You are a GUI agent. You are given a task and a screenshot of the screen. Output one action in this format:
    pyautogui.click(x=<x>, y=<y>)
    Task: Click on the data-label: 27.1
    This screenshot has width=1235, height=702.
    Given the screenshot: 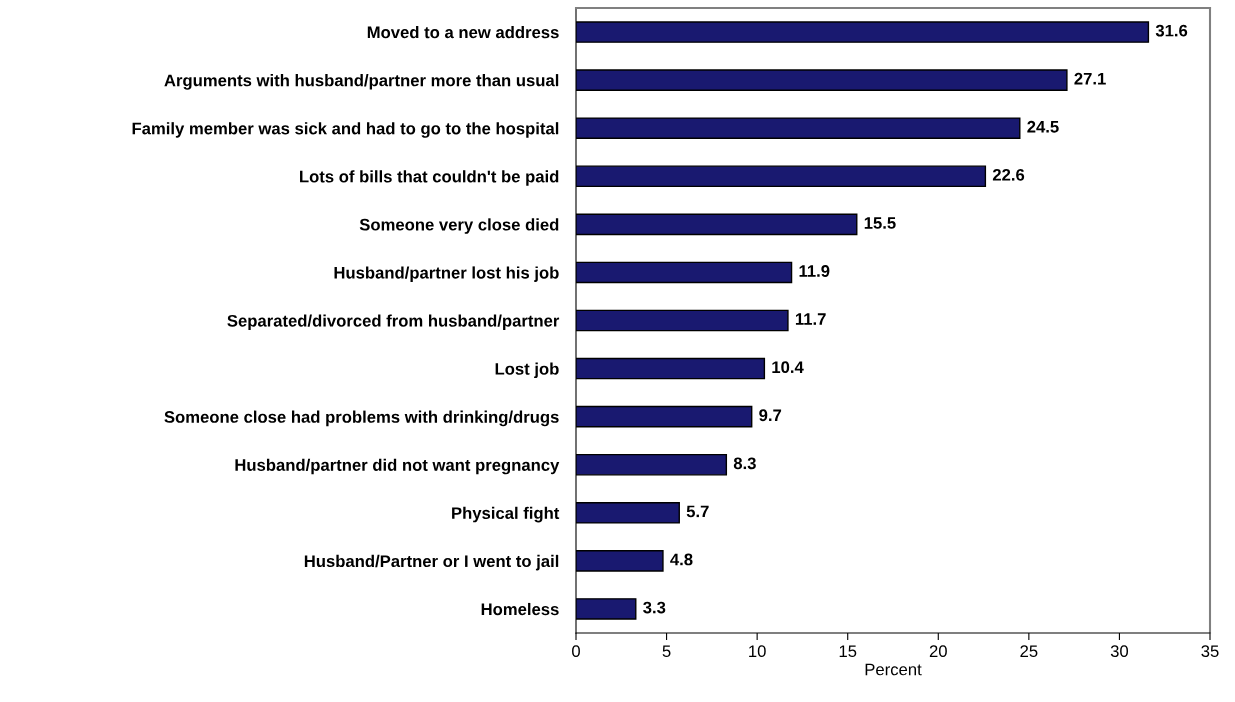 What is the action you would take?
    pyautogui.click(x=1090, y=78)
    